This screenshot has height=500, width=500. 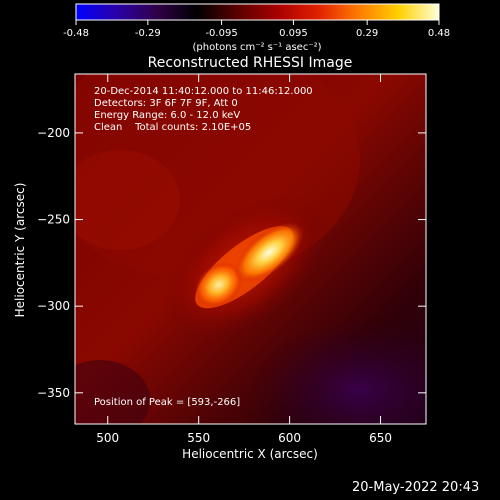 I want to click on colorbar-ticks: -0.48 -0.29 -0.095 0.095 0.29 0.48, so click(x=256, y=29).